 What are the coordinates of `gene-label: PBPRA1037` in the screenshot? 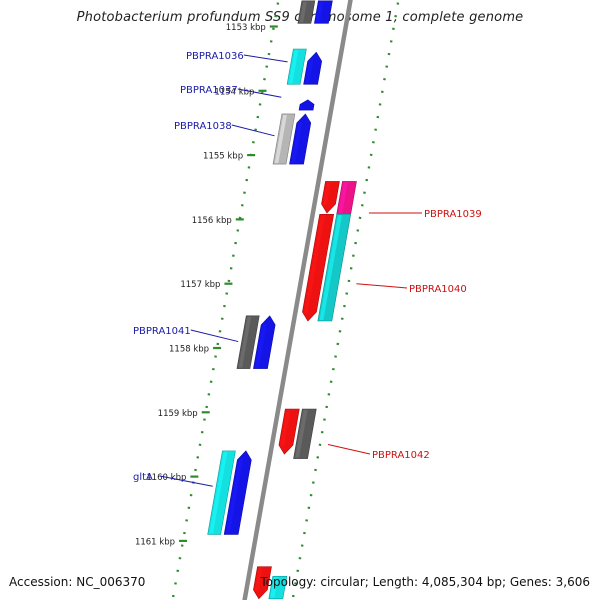 It's located at (209, 90).